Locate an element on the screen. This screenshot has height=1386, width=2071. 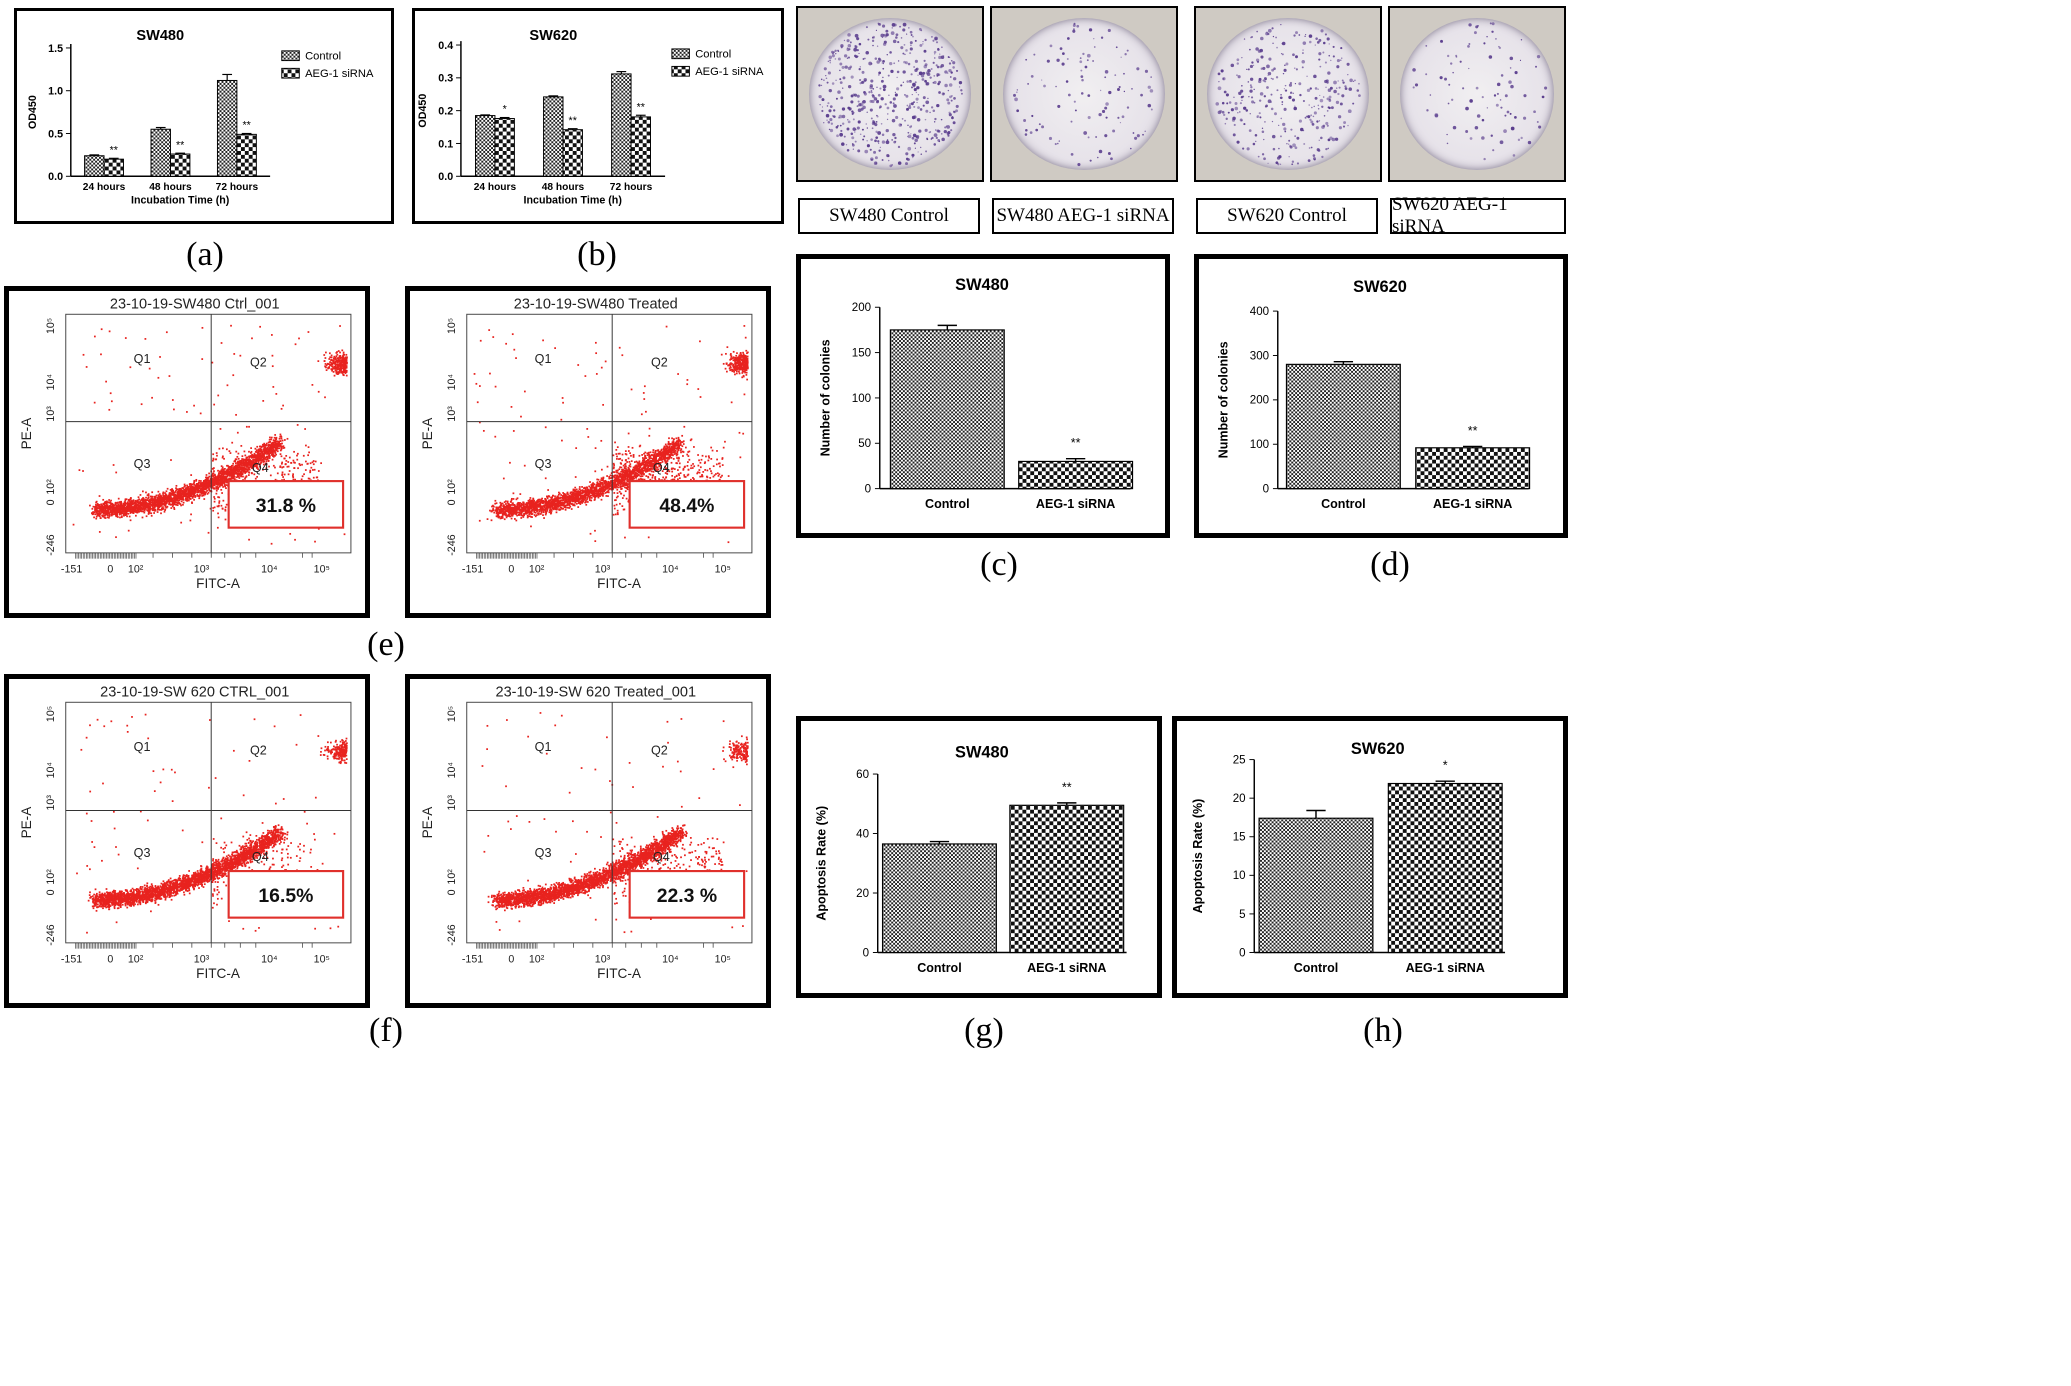
quadrant-label: Q1 is located at coordinates (142, 359).